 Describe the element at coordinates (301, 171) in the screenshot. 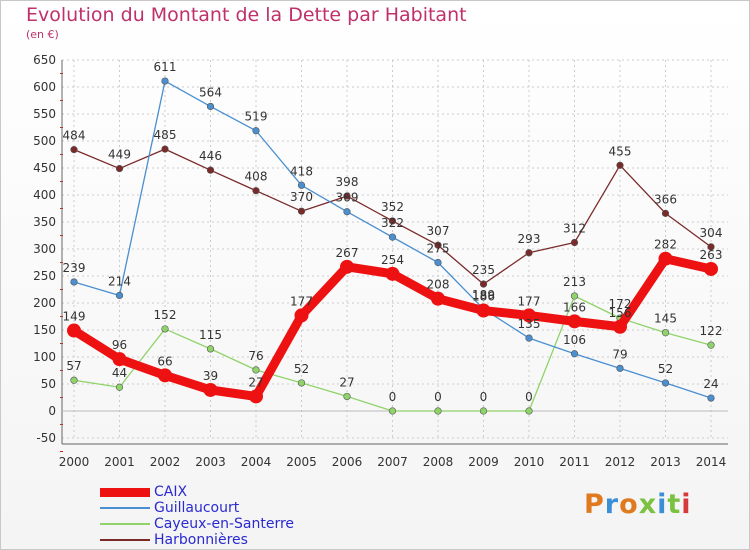

I see `data-label: 418` at that location.